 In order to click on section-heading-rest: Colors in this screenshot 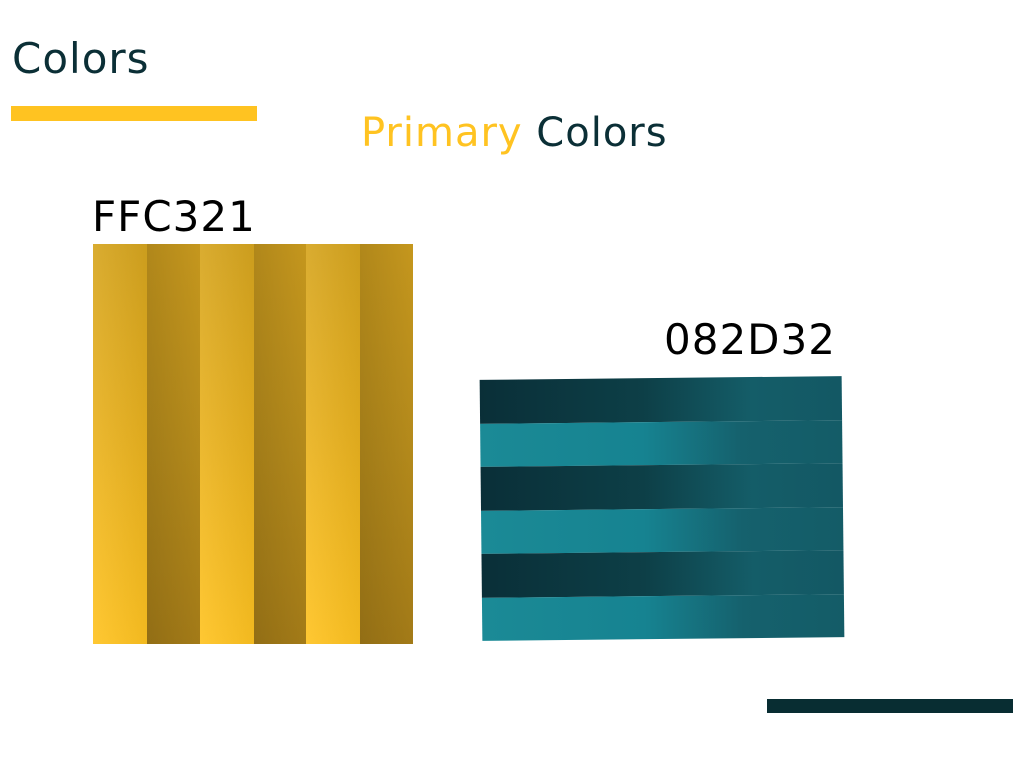, I will do `click(602, 133)`.